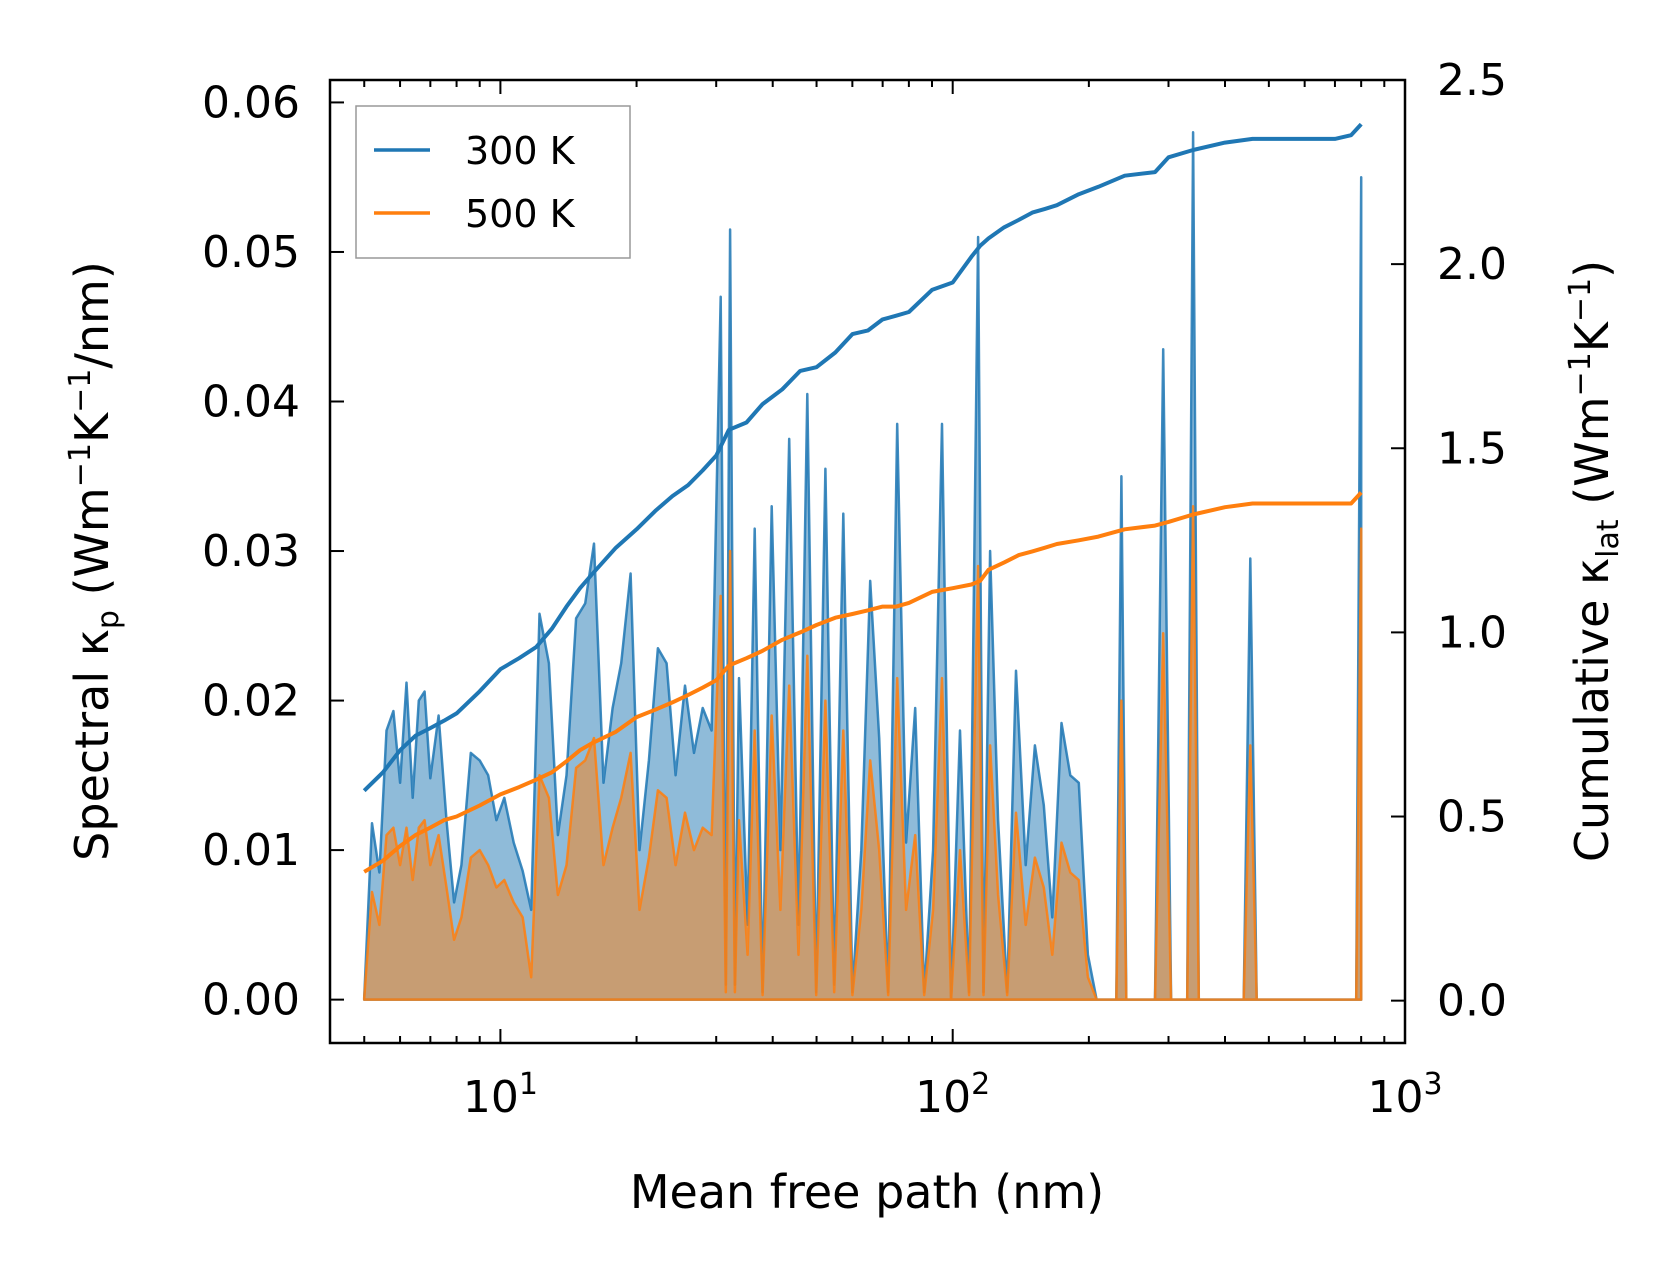  Describe the element at coordinates (251, 701) in the screenshot. I see `y-left-tick-label: 0.02` at that location.